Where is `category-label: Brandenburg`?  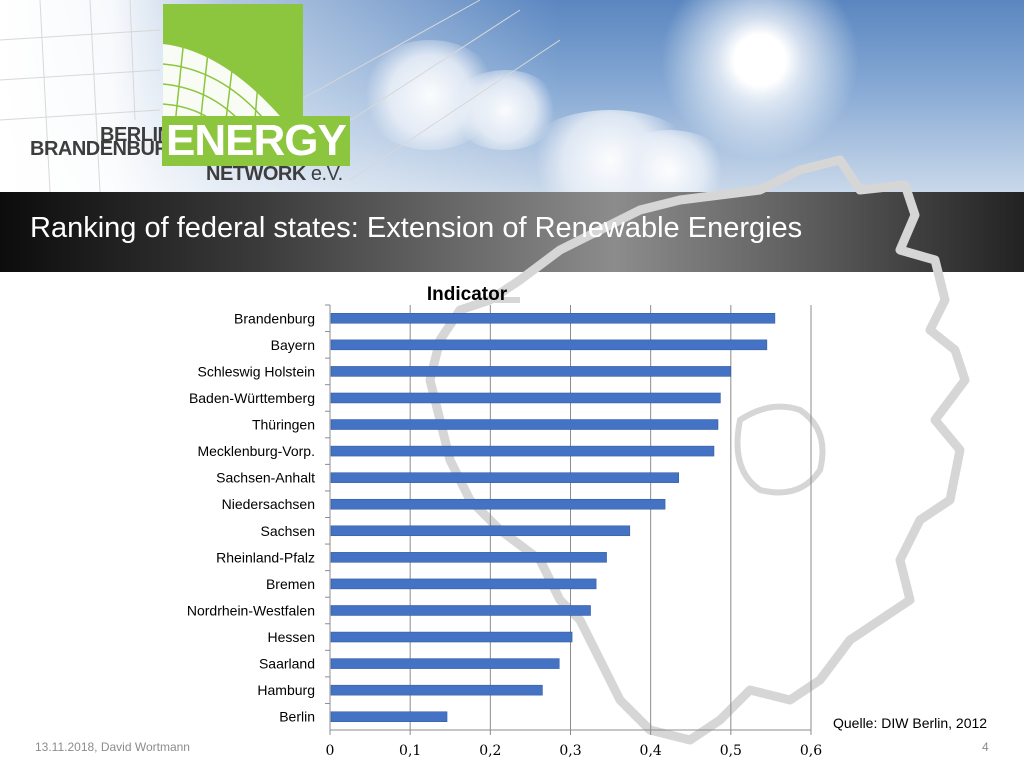
category-label: Brandenburg is located at coordinates (274, 318).